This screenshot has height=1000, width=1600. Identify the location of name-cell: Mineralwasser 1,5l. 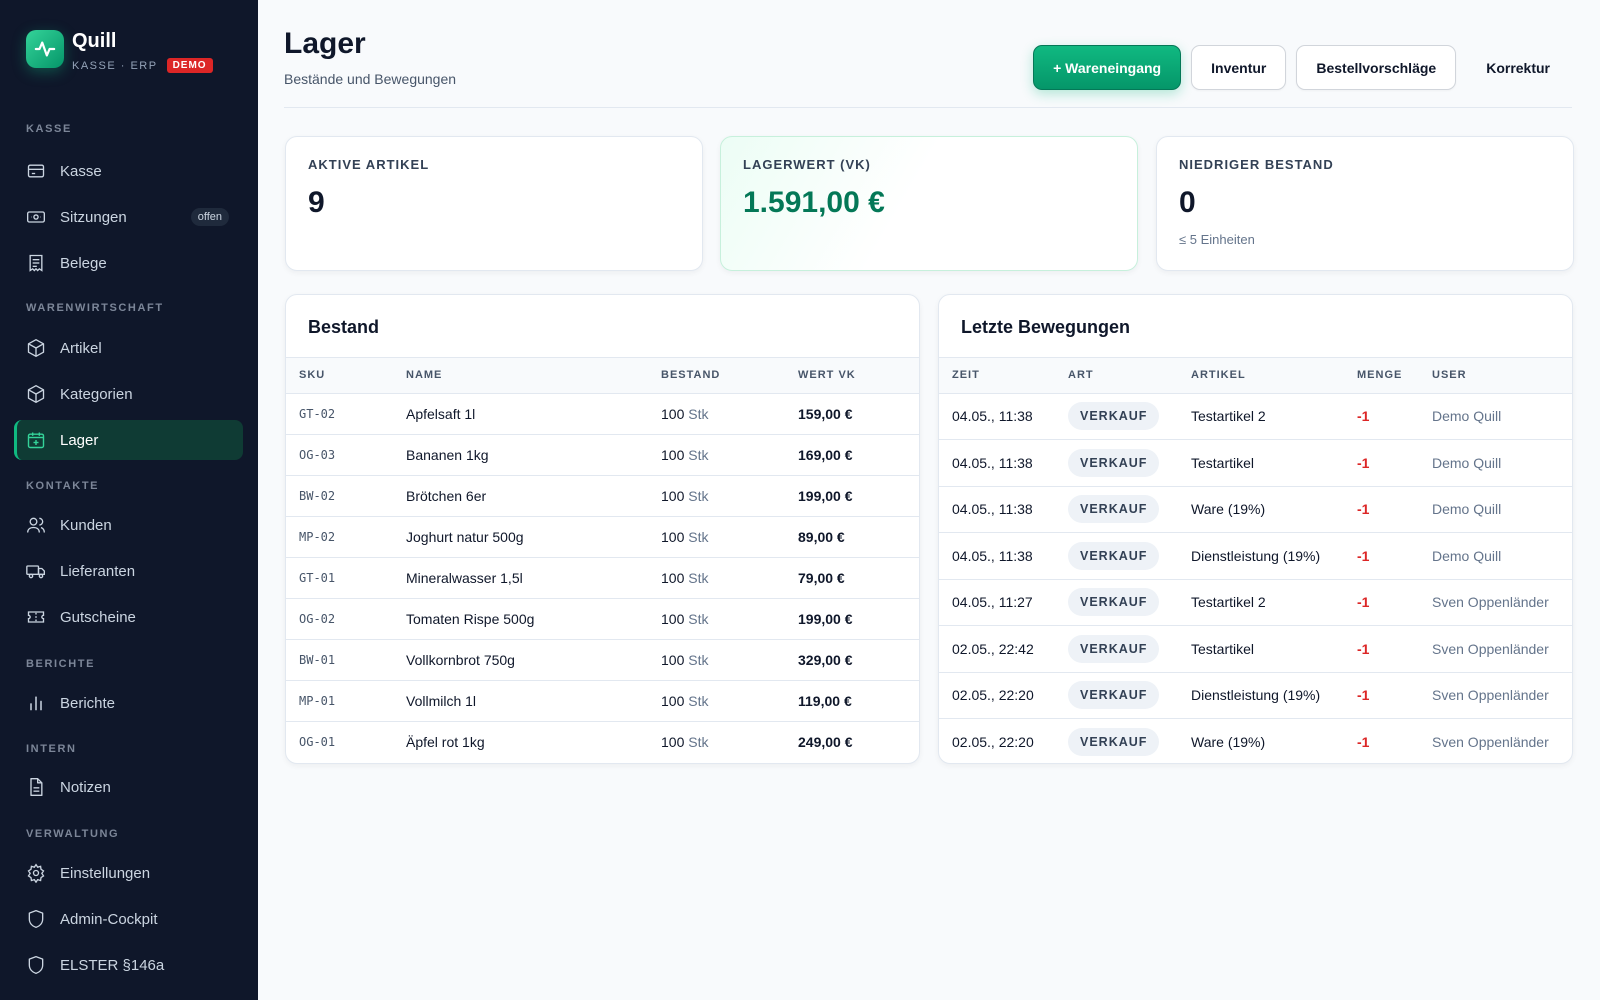
(520, 578).